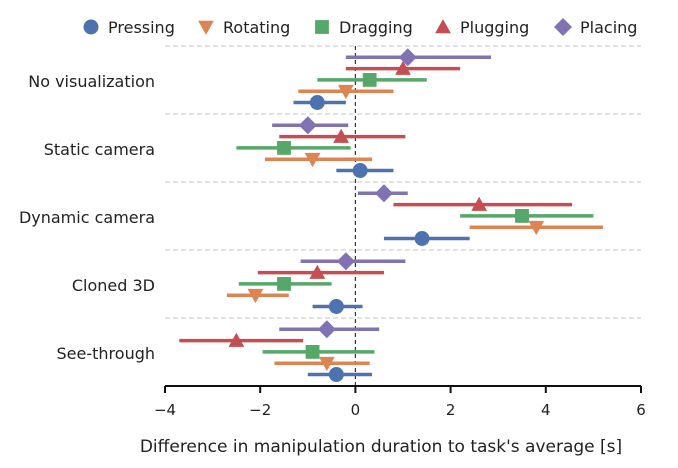 The height and width of the screenshot is (468, 678). Describe the element at coordinates (383, 193) in the screenshot. I see `marker-placing-dynamic-camera` at that location.